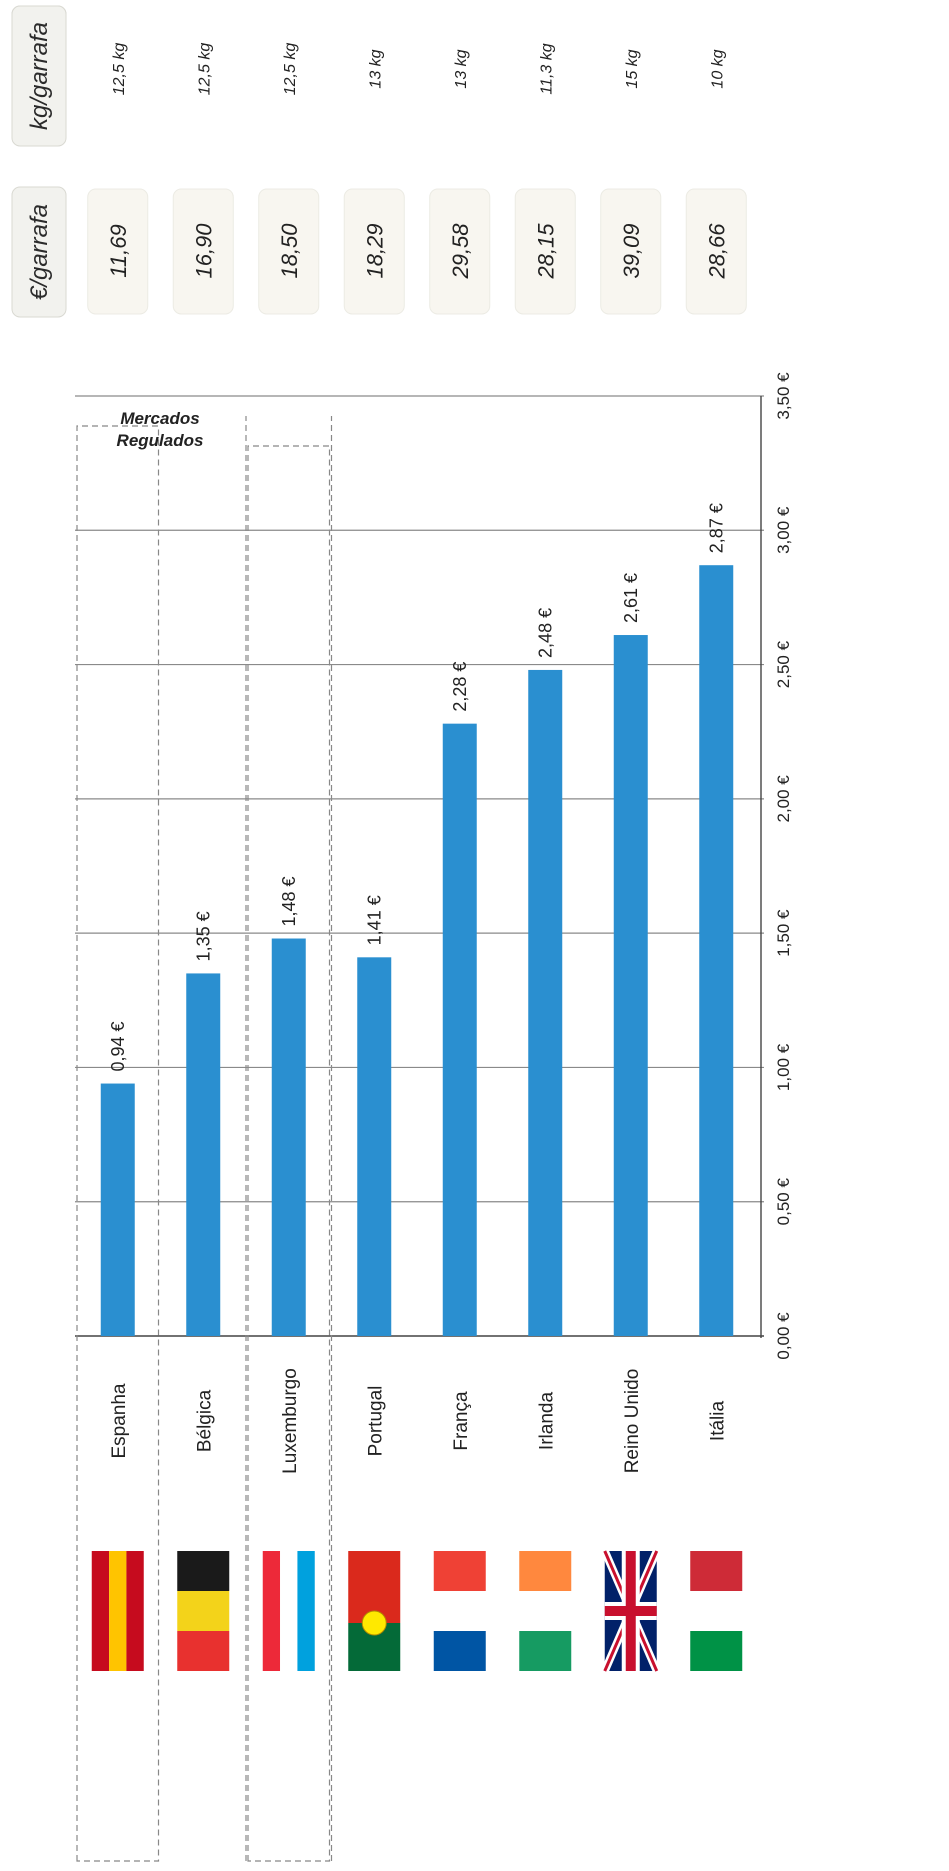 This screenshot has width=949, height=1871. I want to click on france-flag-icon, so click(459, 1611).